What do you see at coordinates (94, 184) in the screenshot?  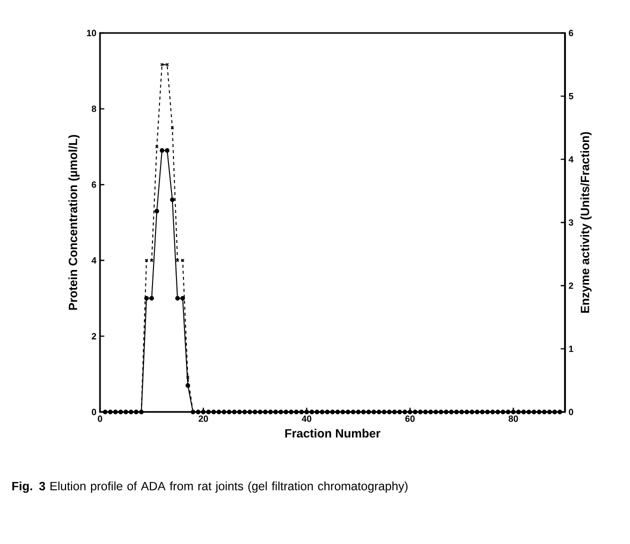 I see `y-tick-label: 6` at bounding box center [94, 184].